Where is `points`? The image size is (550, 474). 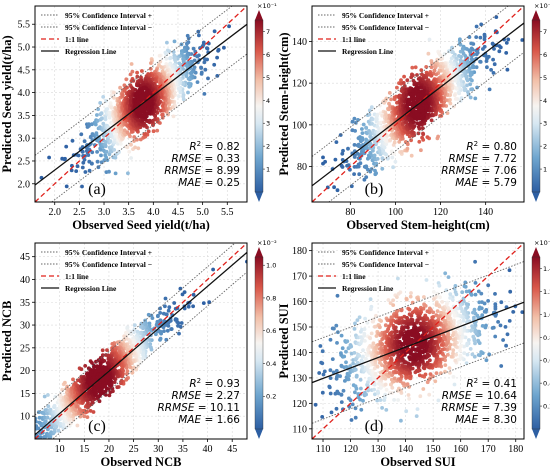
points is located at coordinates (135, 106).